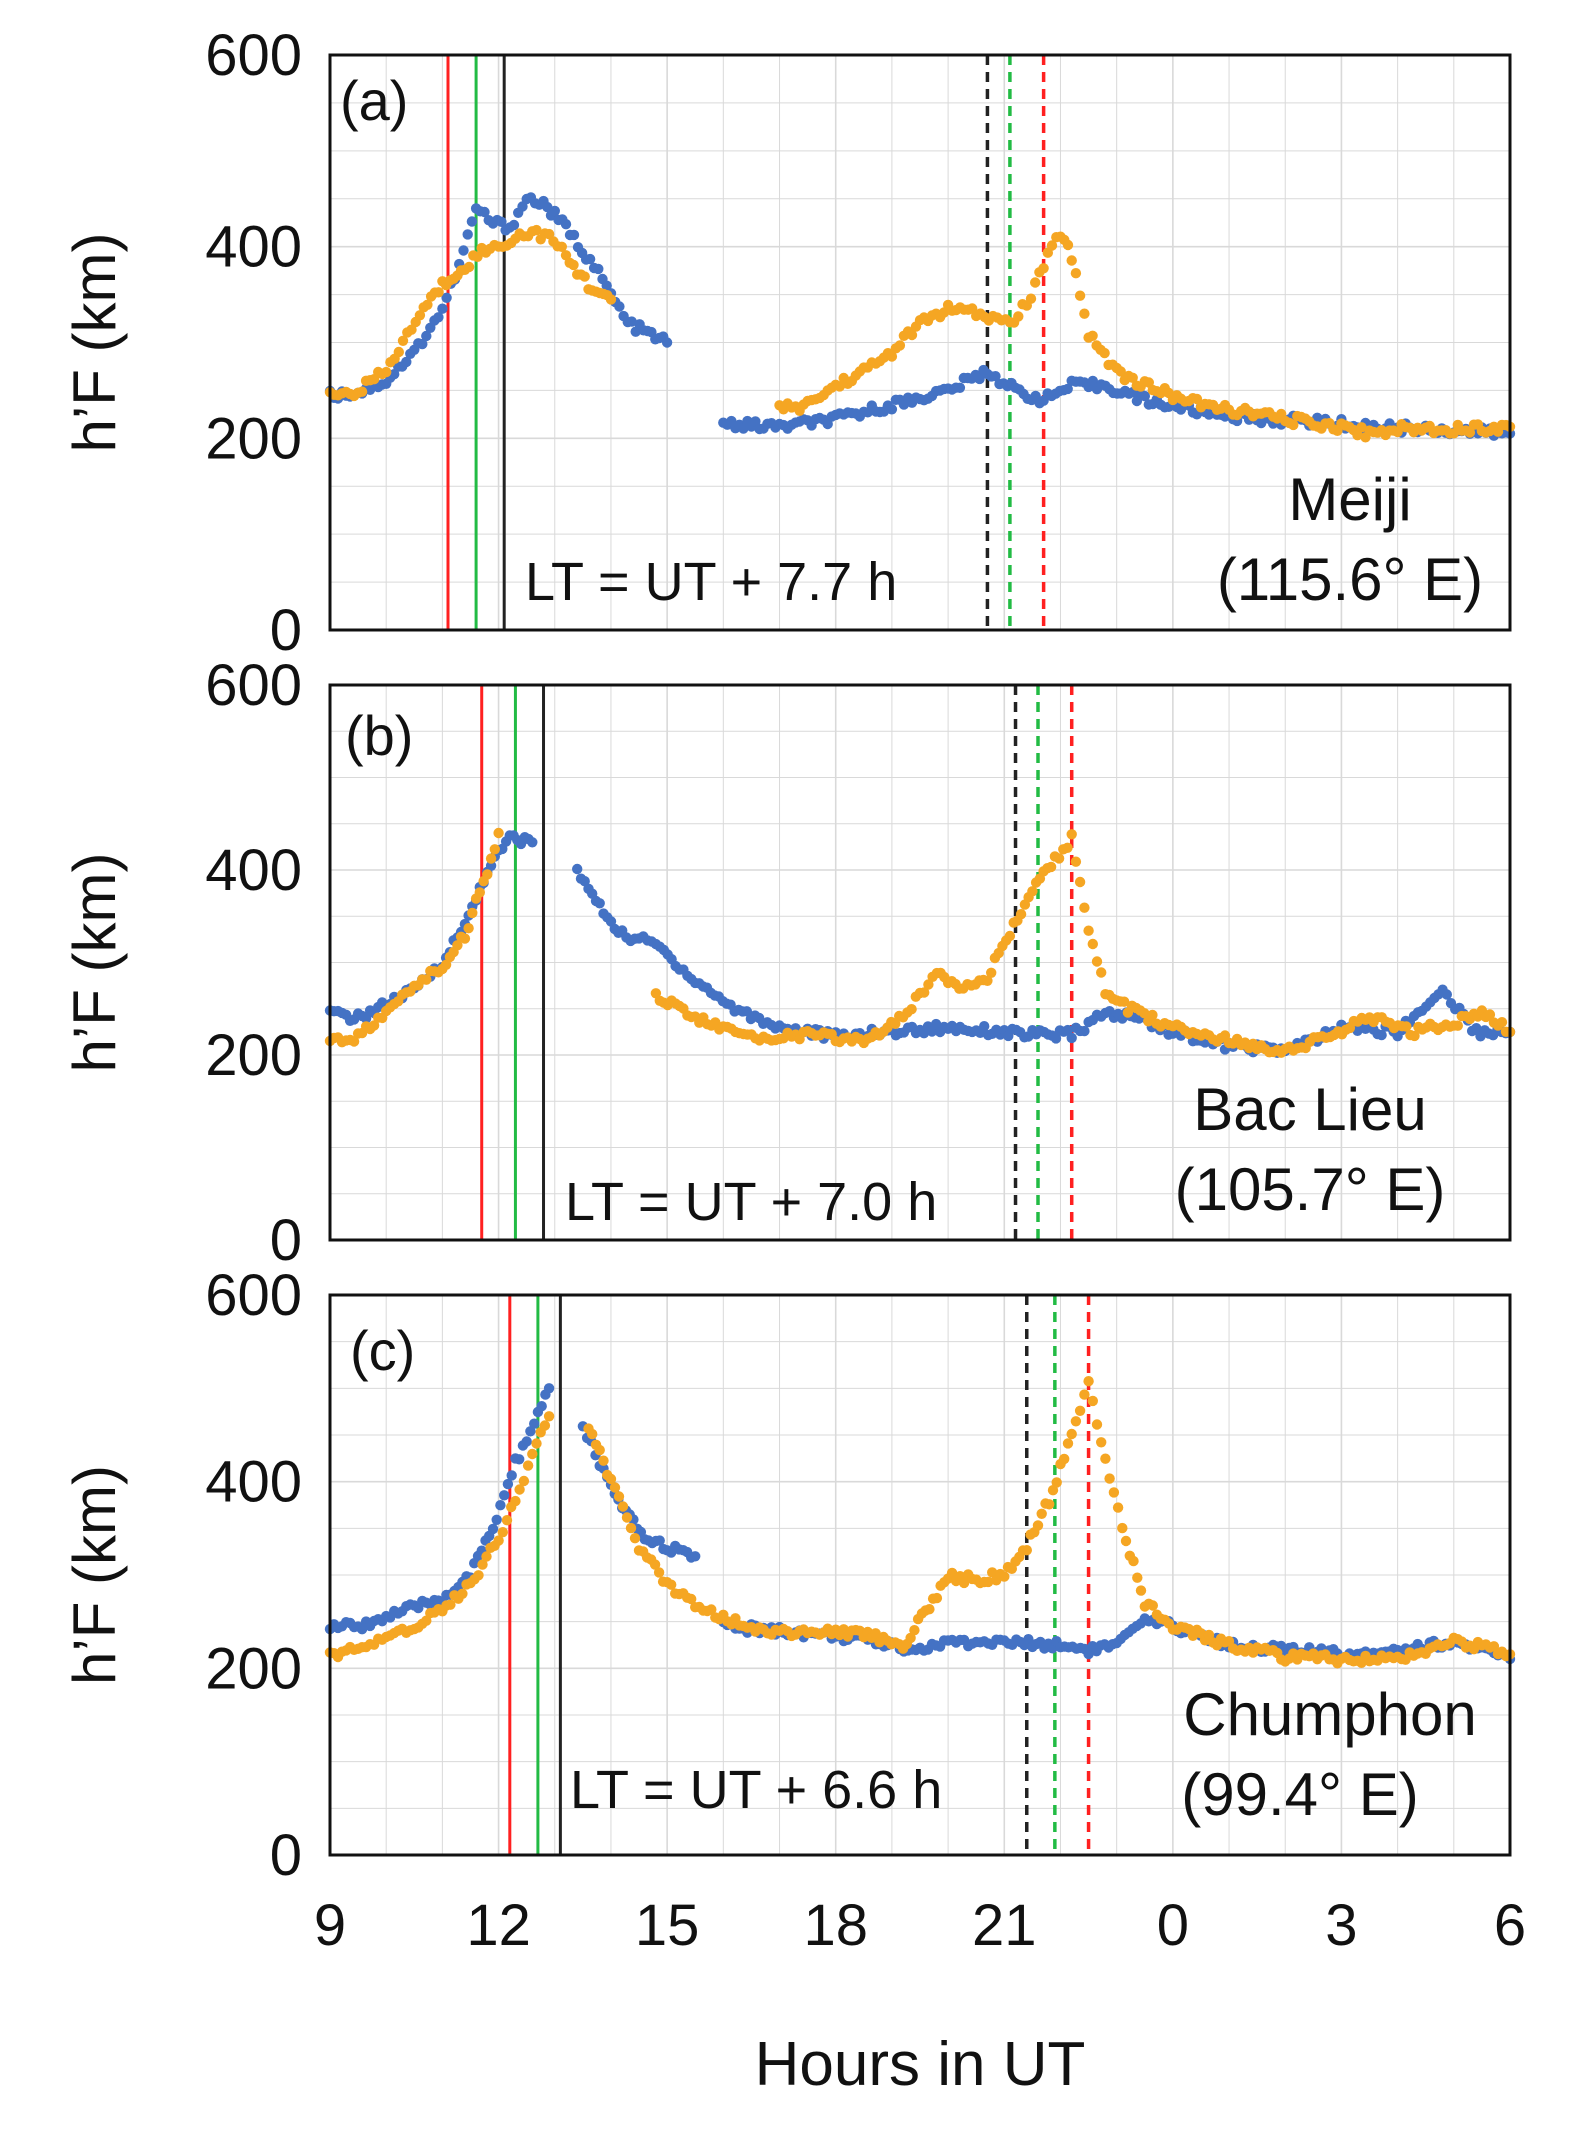  What do you see at coordinates (253, 1482) in the screenshot?
I see `panel-c-y-tick-400: 400` at bounding box center [253, 1482].